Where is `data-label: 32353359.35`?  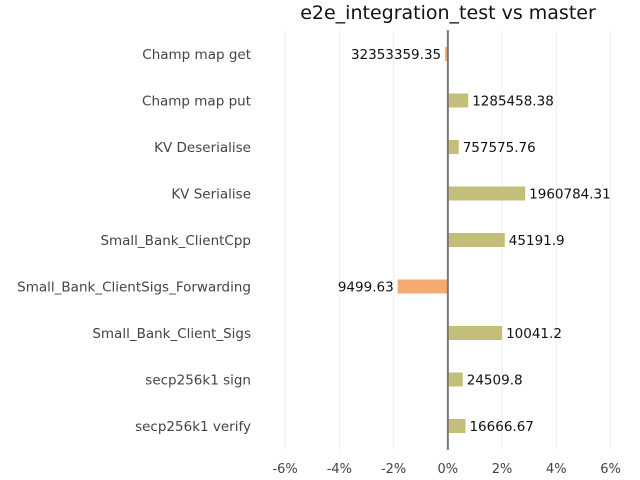 data-label: 32353359.35 is located at coordinates (396, 55).